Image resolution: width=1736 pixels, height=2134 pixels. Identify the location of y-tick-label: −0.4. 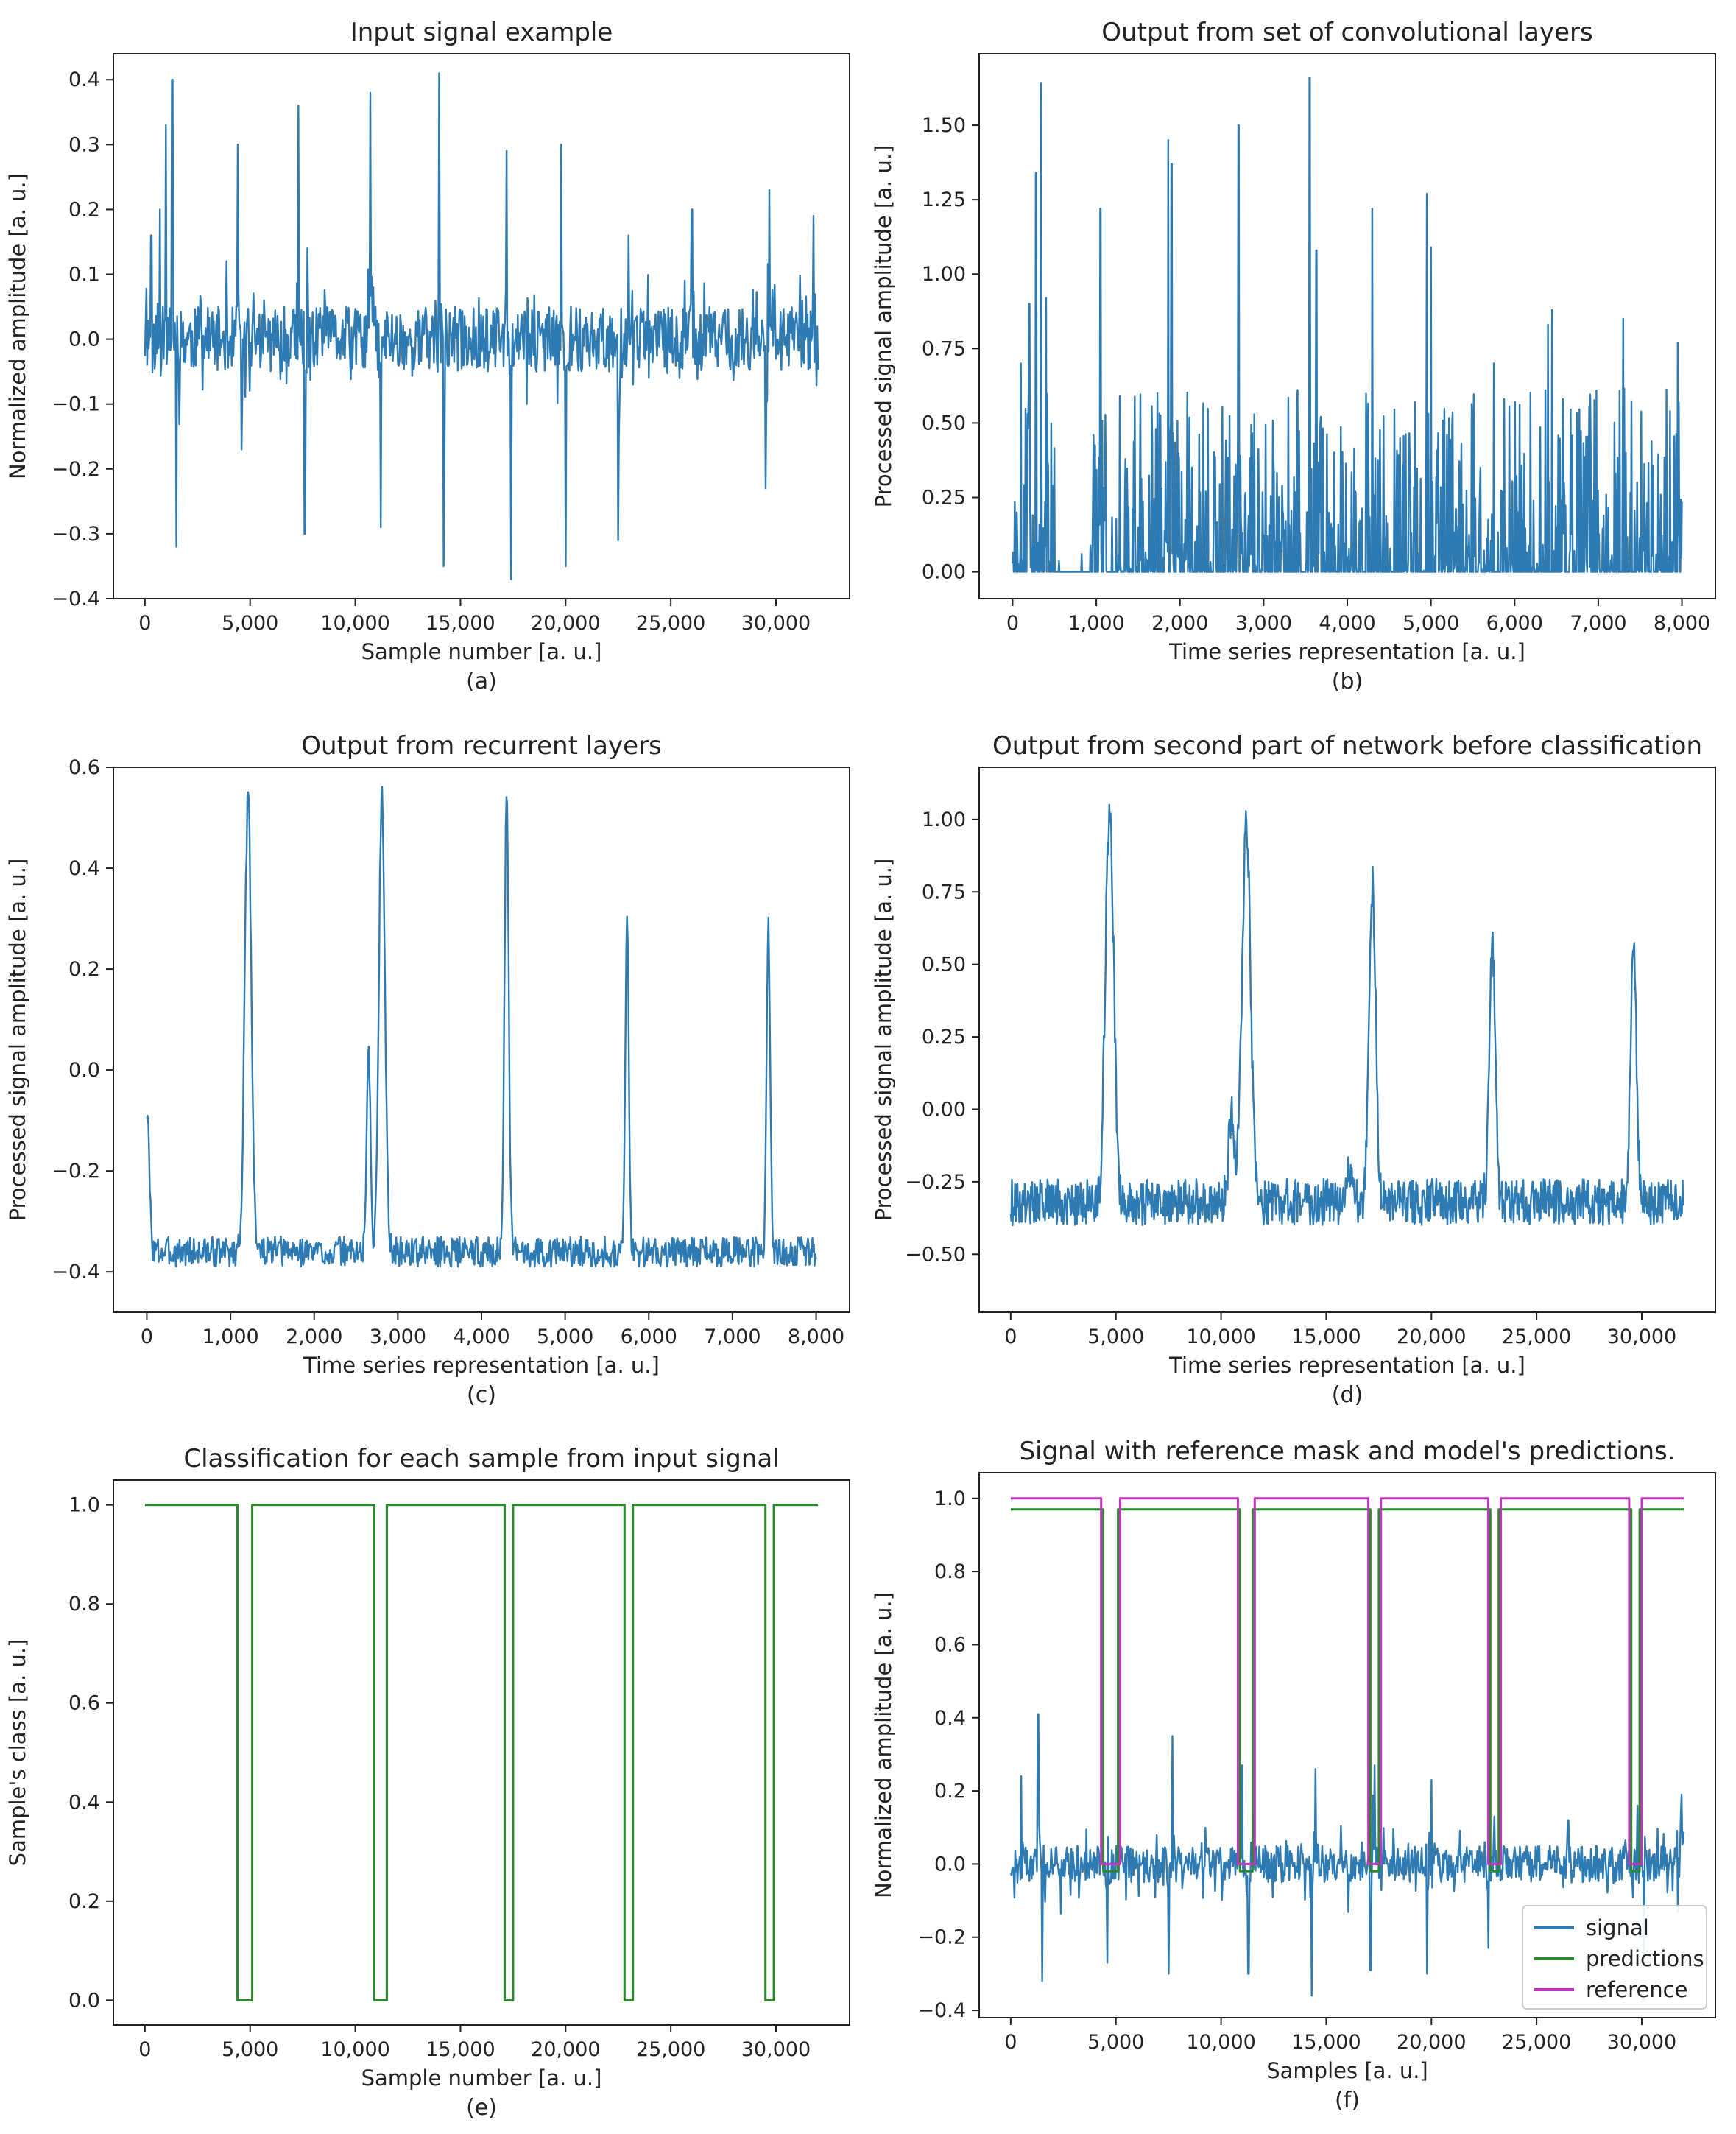
(942, 2010).